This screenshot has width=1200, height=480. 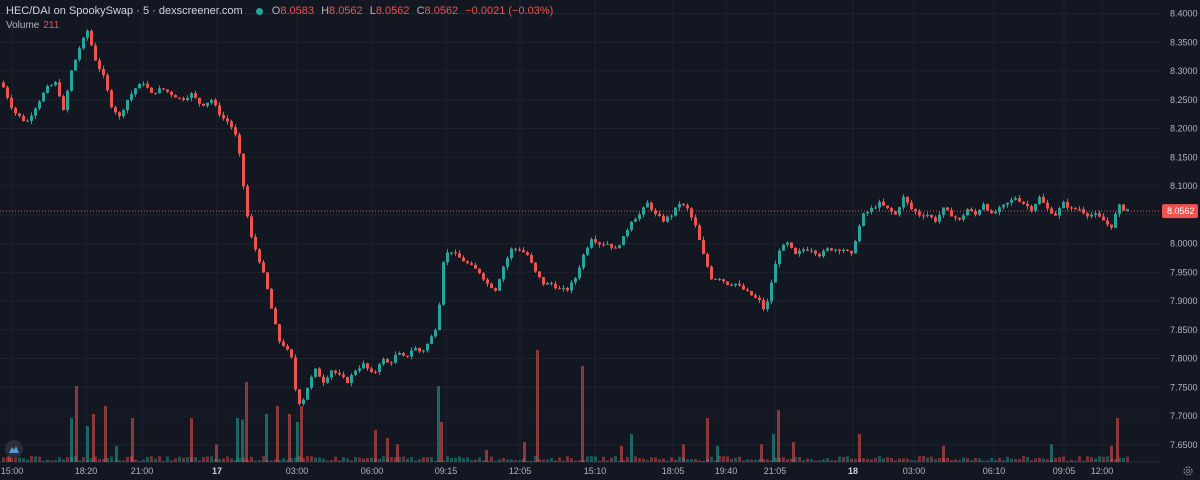 I want to click on change-value: −0.0021 (−0.03%), so click(x=509, y=11).